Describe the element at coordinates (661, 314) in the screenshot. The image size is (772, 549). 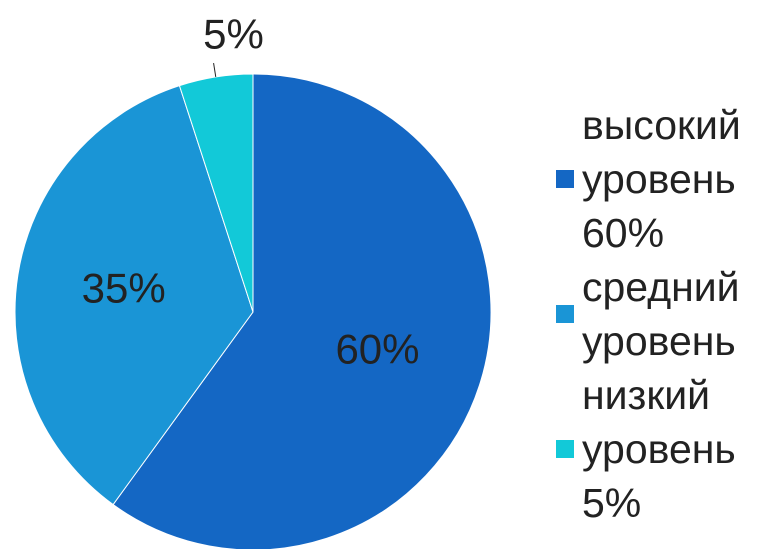
I see `legend-label: средний уровень` at that location.